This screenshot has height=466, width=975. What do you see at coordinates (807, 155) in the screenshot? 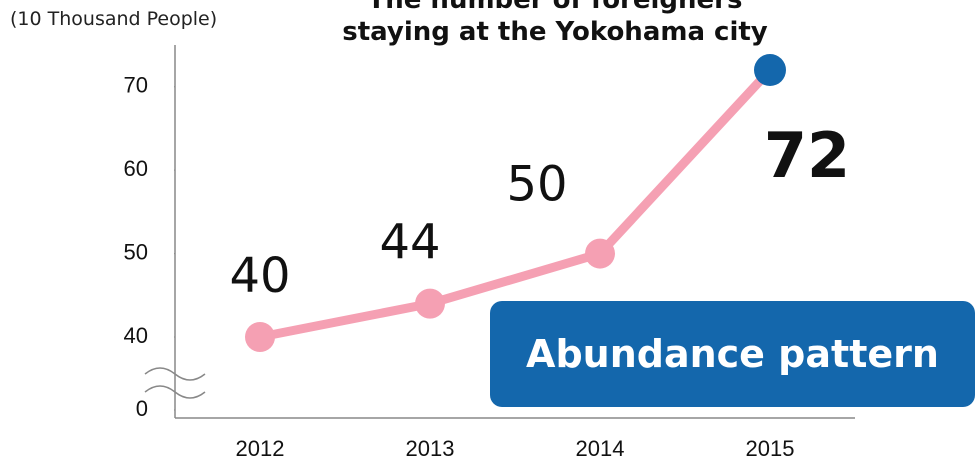
I see `data-label: 72` at bounding box center [807, 155].